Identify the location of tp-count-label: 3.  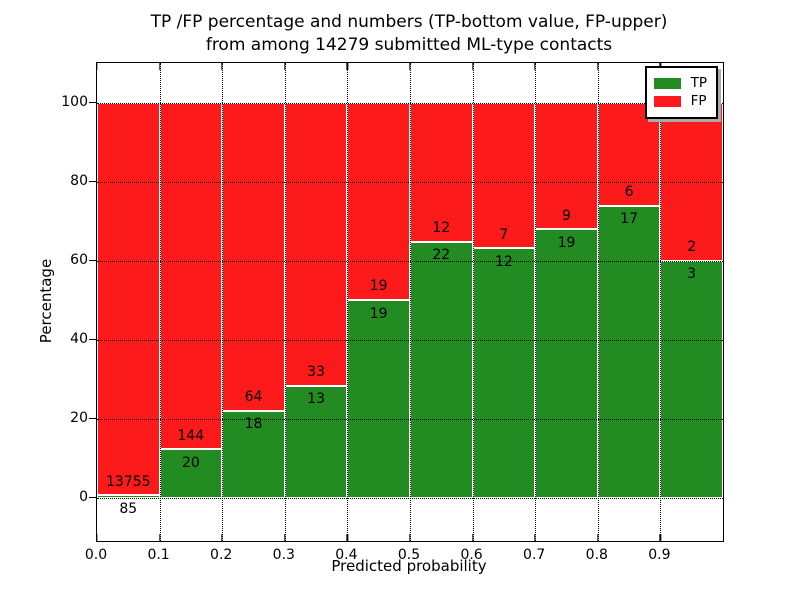
(692, 274).